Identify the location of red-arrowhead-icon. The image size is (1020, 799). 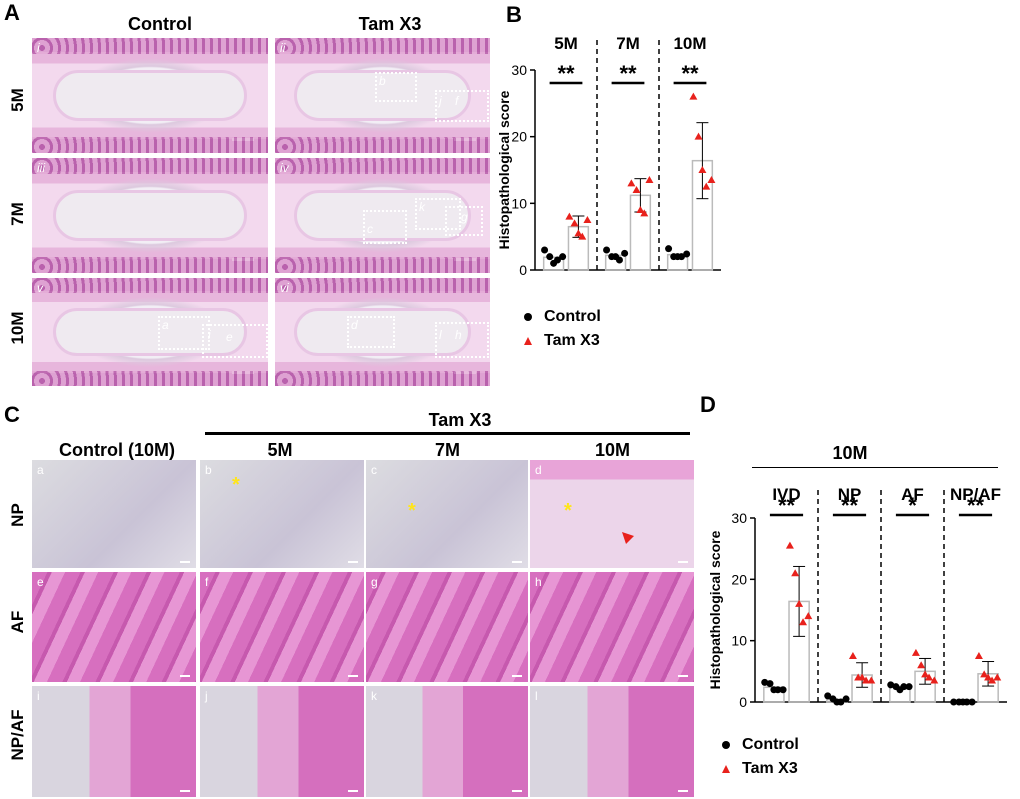
(628, 538).